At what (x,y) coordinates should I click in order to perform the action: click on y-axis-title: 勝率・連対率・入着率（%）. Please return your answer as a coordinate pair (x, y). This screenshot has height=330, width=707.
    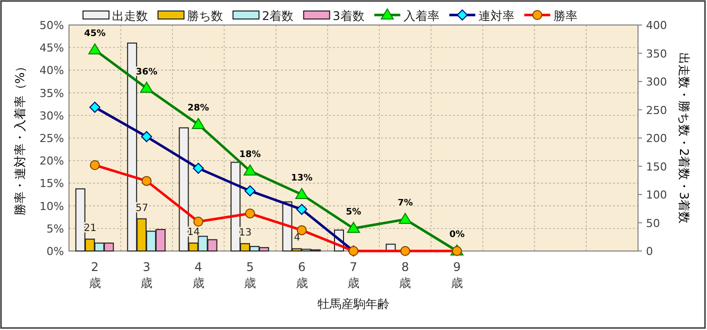
    Looking at the image, I should click on (20, 138).